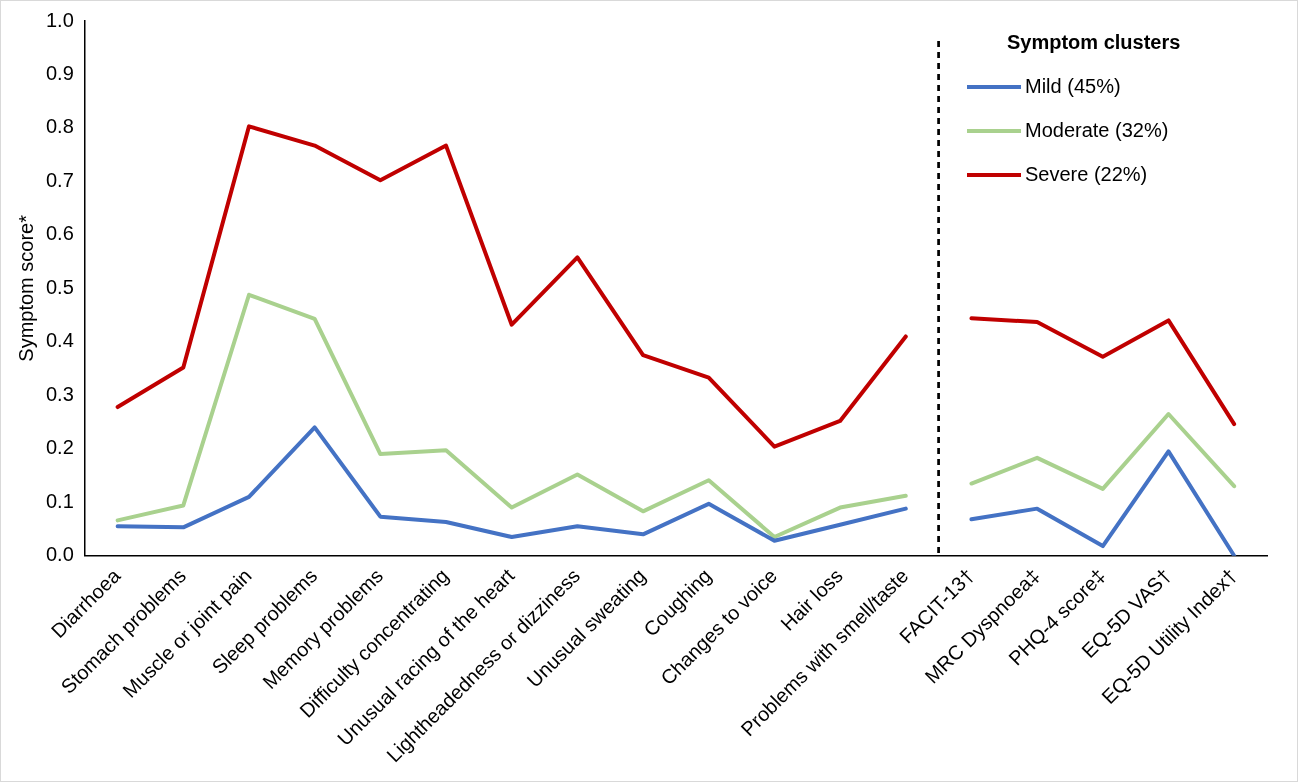  Describe the element at coordinates (1094, 41) in the screenshot. I see `legend-title: Symptom clusters` at that location.